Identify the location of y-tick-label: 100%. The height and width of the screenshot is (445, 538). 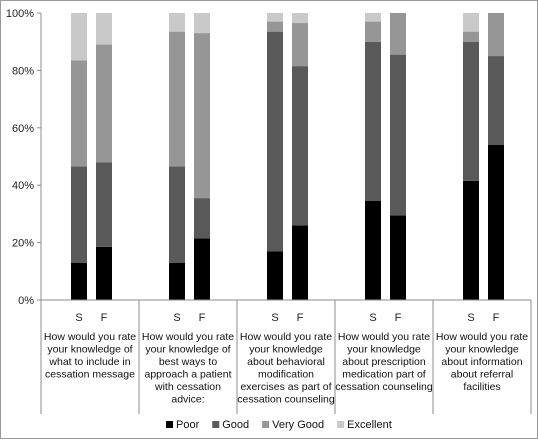
(20, 14).